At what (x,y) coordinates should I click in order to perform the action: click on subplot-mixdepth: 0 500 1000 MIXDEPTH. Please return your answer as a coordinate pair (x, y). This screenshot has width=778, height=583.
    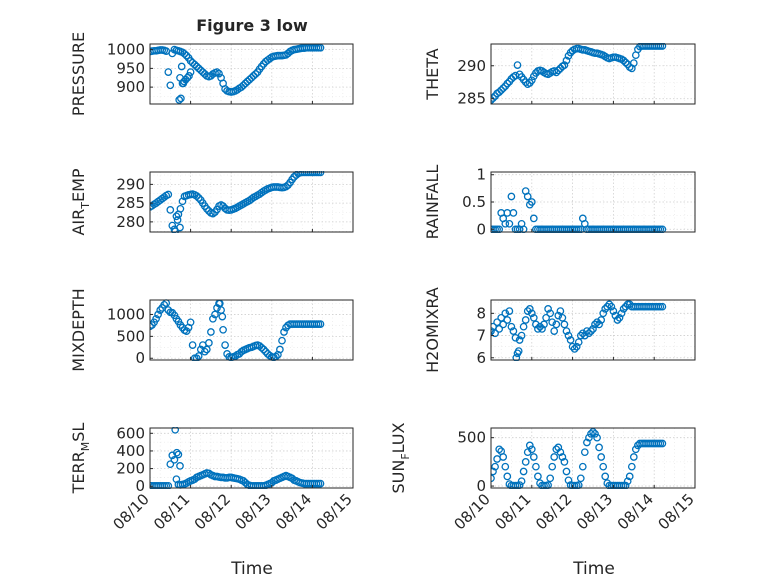
    Looking at the image, I should click on (211, 330).